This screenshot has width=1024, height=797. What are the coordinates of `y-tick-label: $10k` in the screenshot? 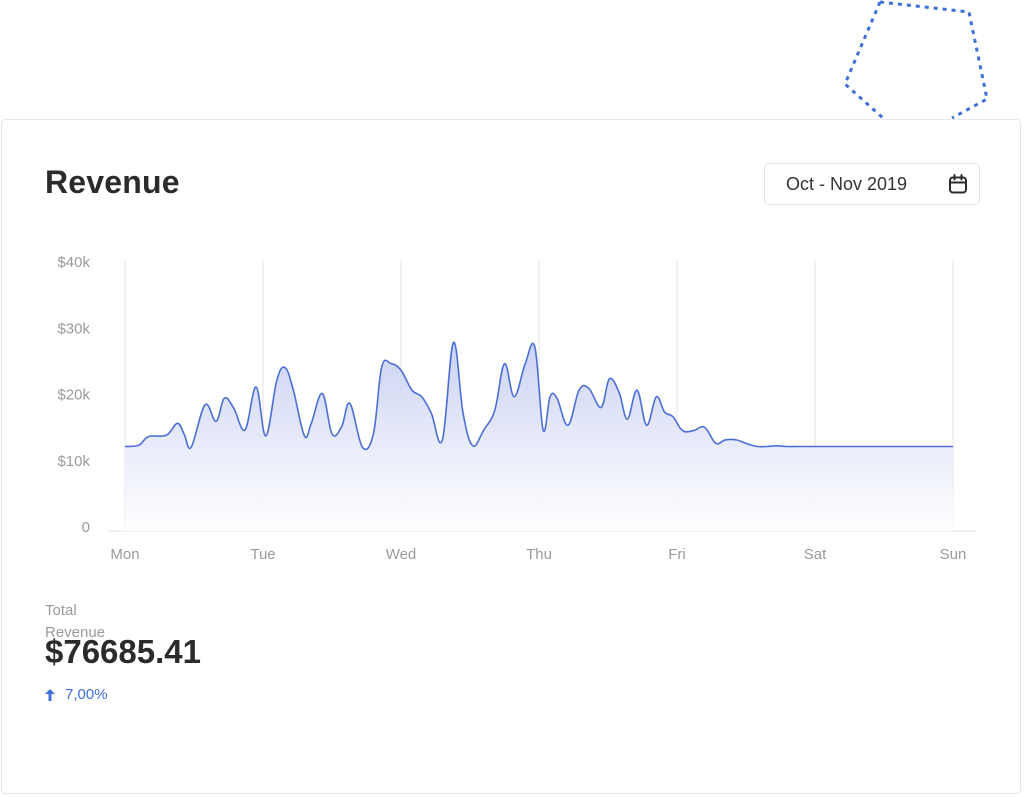 It's located at (73, 461).